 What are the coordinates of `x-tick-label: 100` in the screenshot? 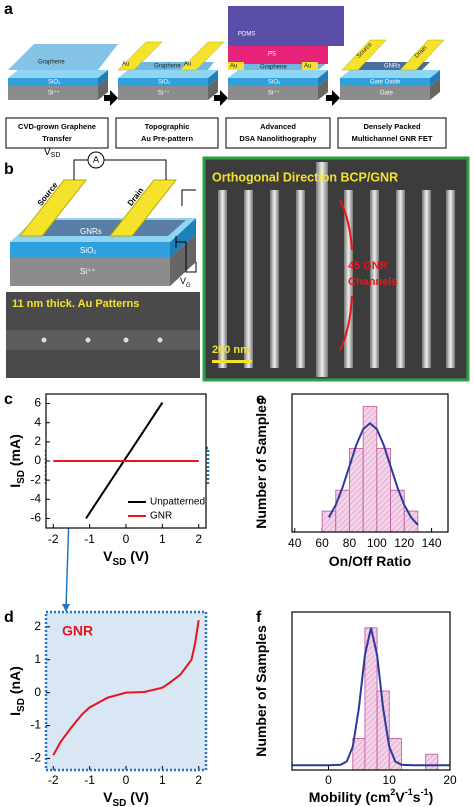 It's located at (377, 543).